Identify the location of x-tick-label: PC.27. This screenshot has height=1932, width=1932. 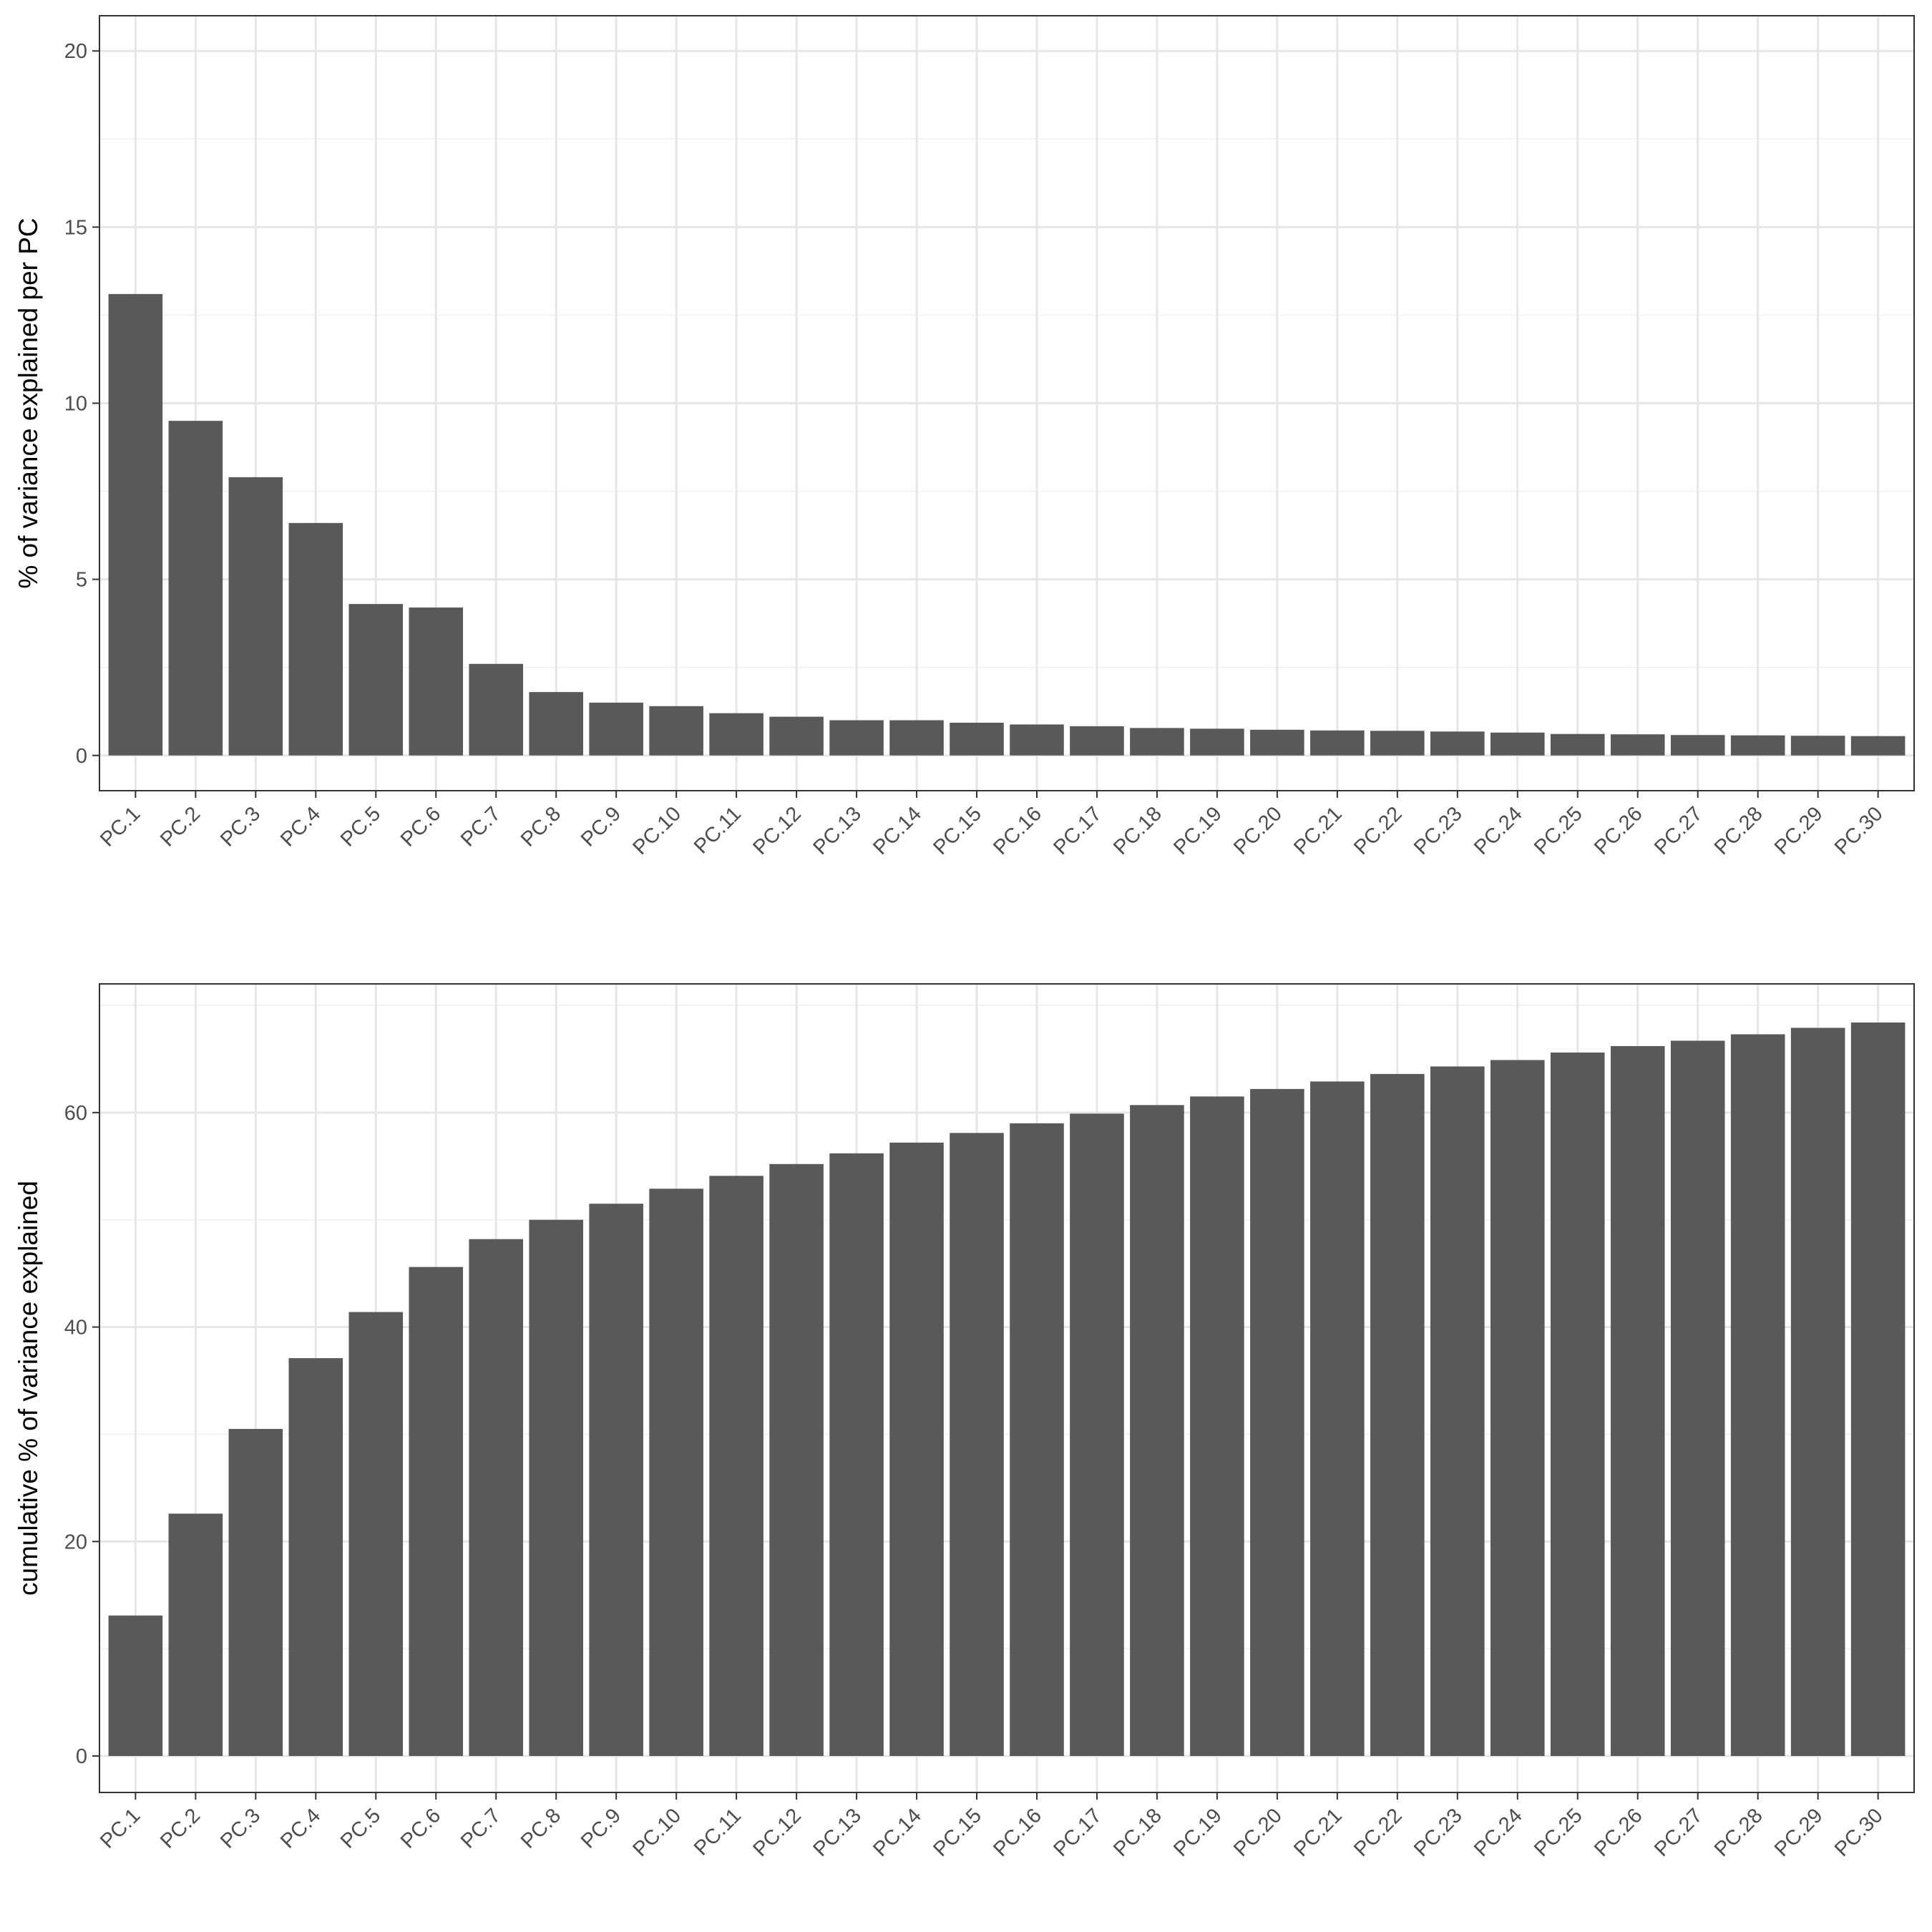
(1678, 830).